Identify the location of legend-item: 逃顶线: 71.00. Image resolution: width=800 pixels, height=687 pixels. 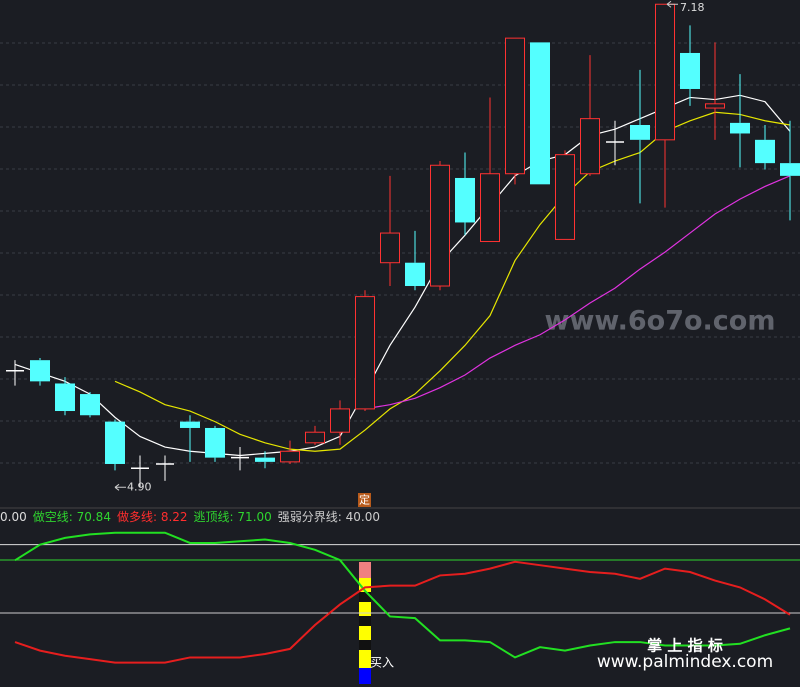
(233, 517).